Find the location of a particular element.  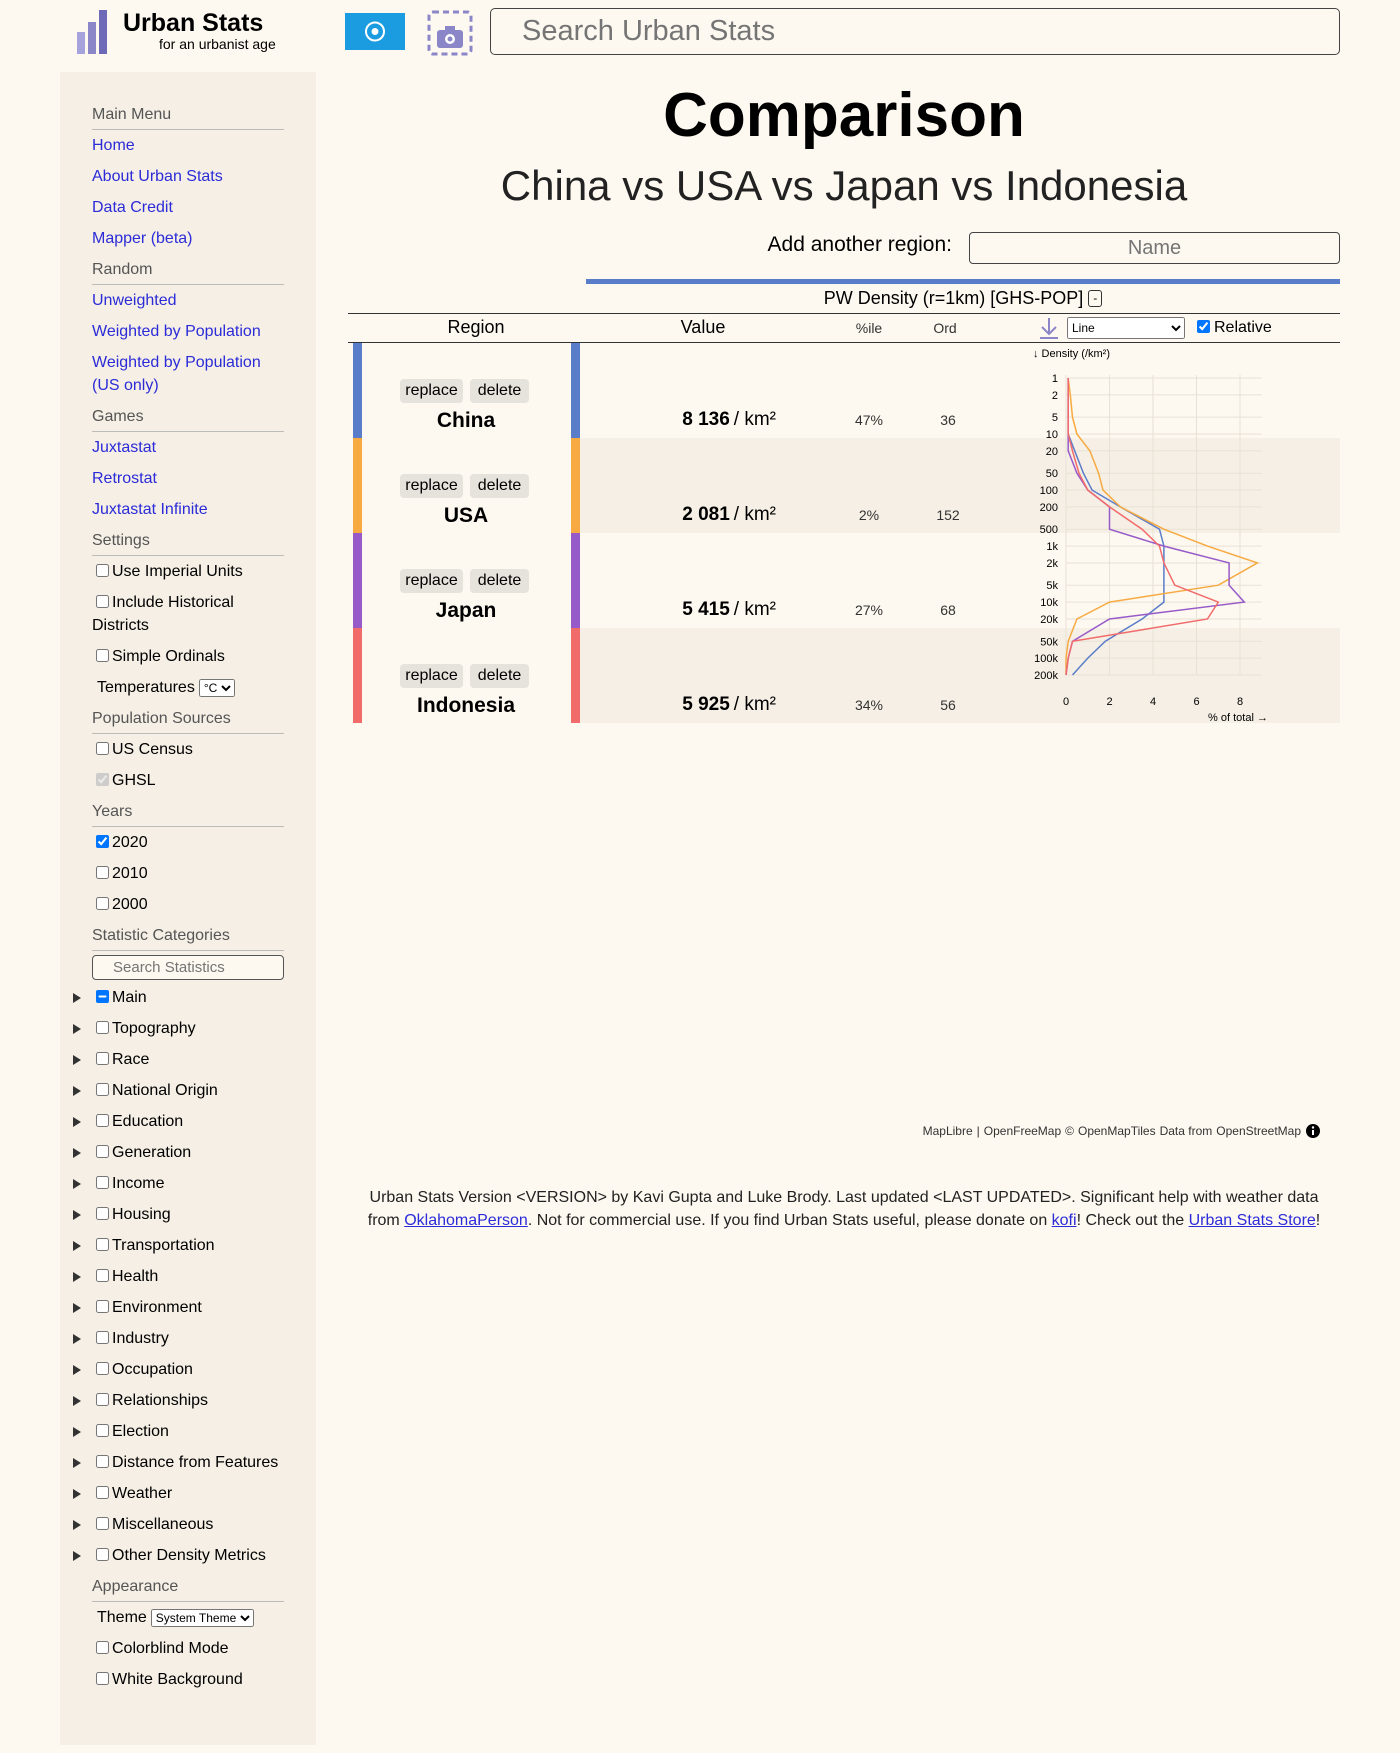

plot-mode-select: Line is located at coordinates (1126, 328).